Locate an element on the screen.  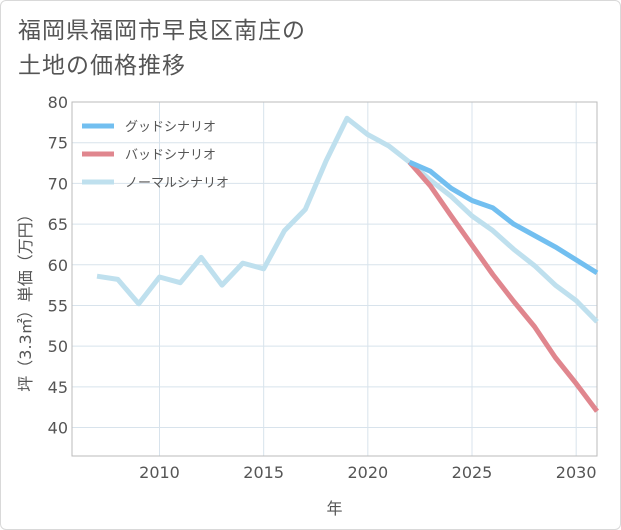
legend-label-2: バッドシナリオ is located at coordinates (170, 155).